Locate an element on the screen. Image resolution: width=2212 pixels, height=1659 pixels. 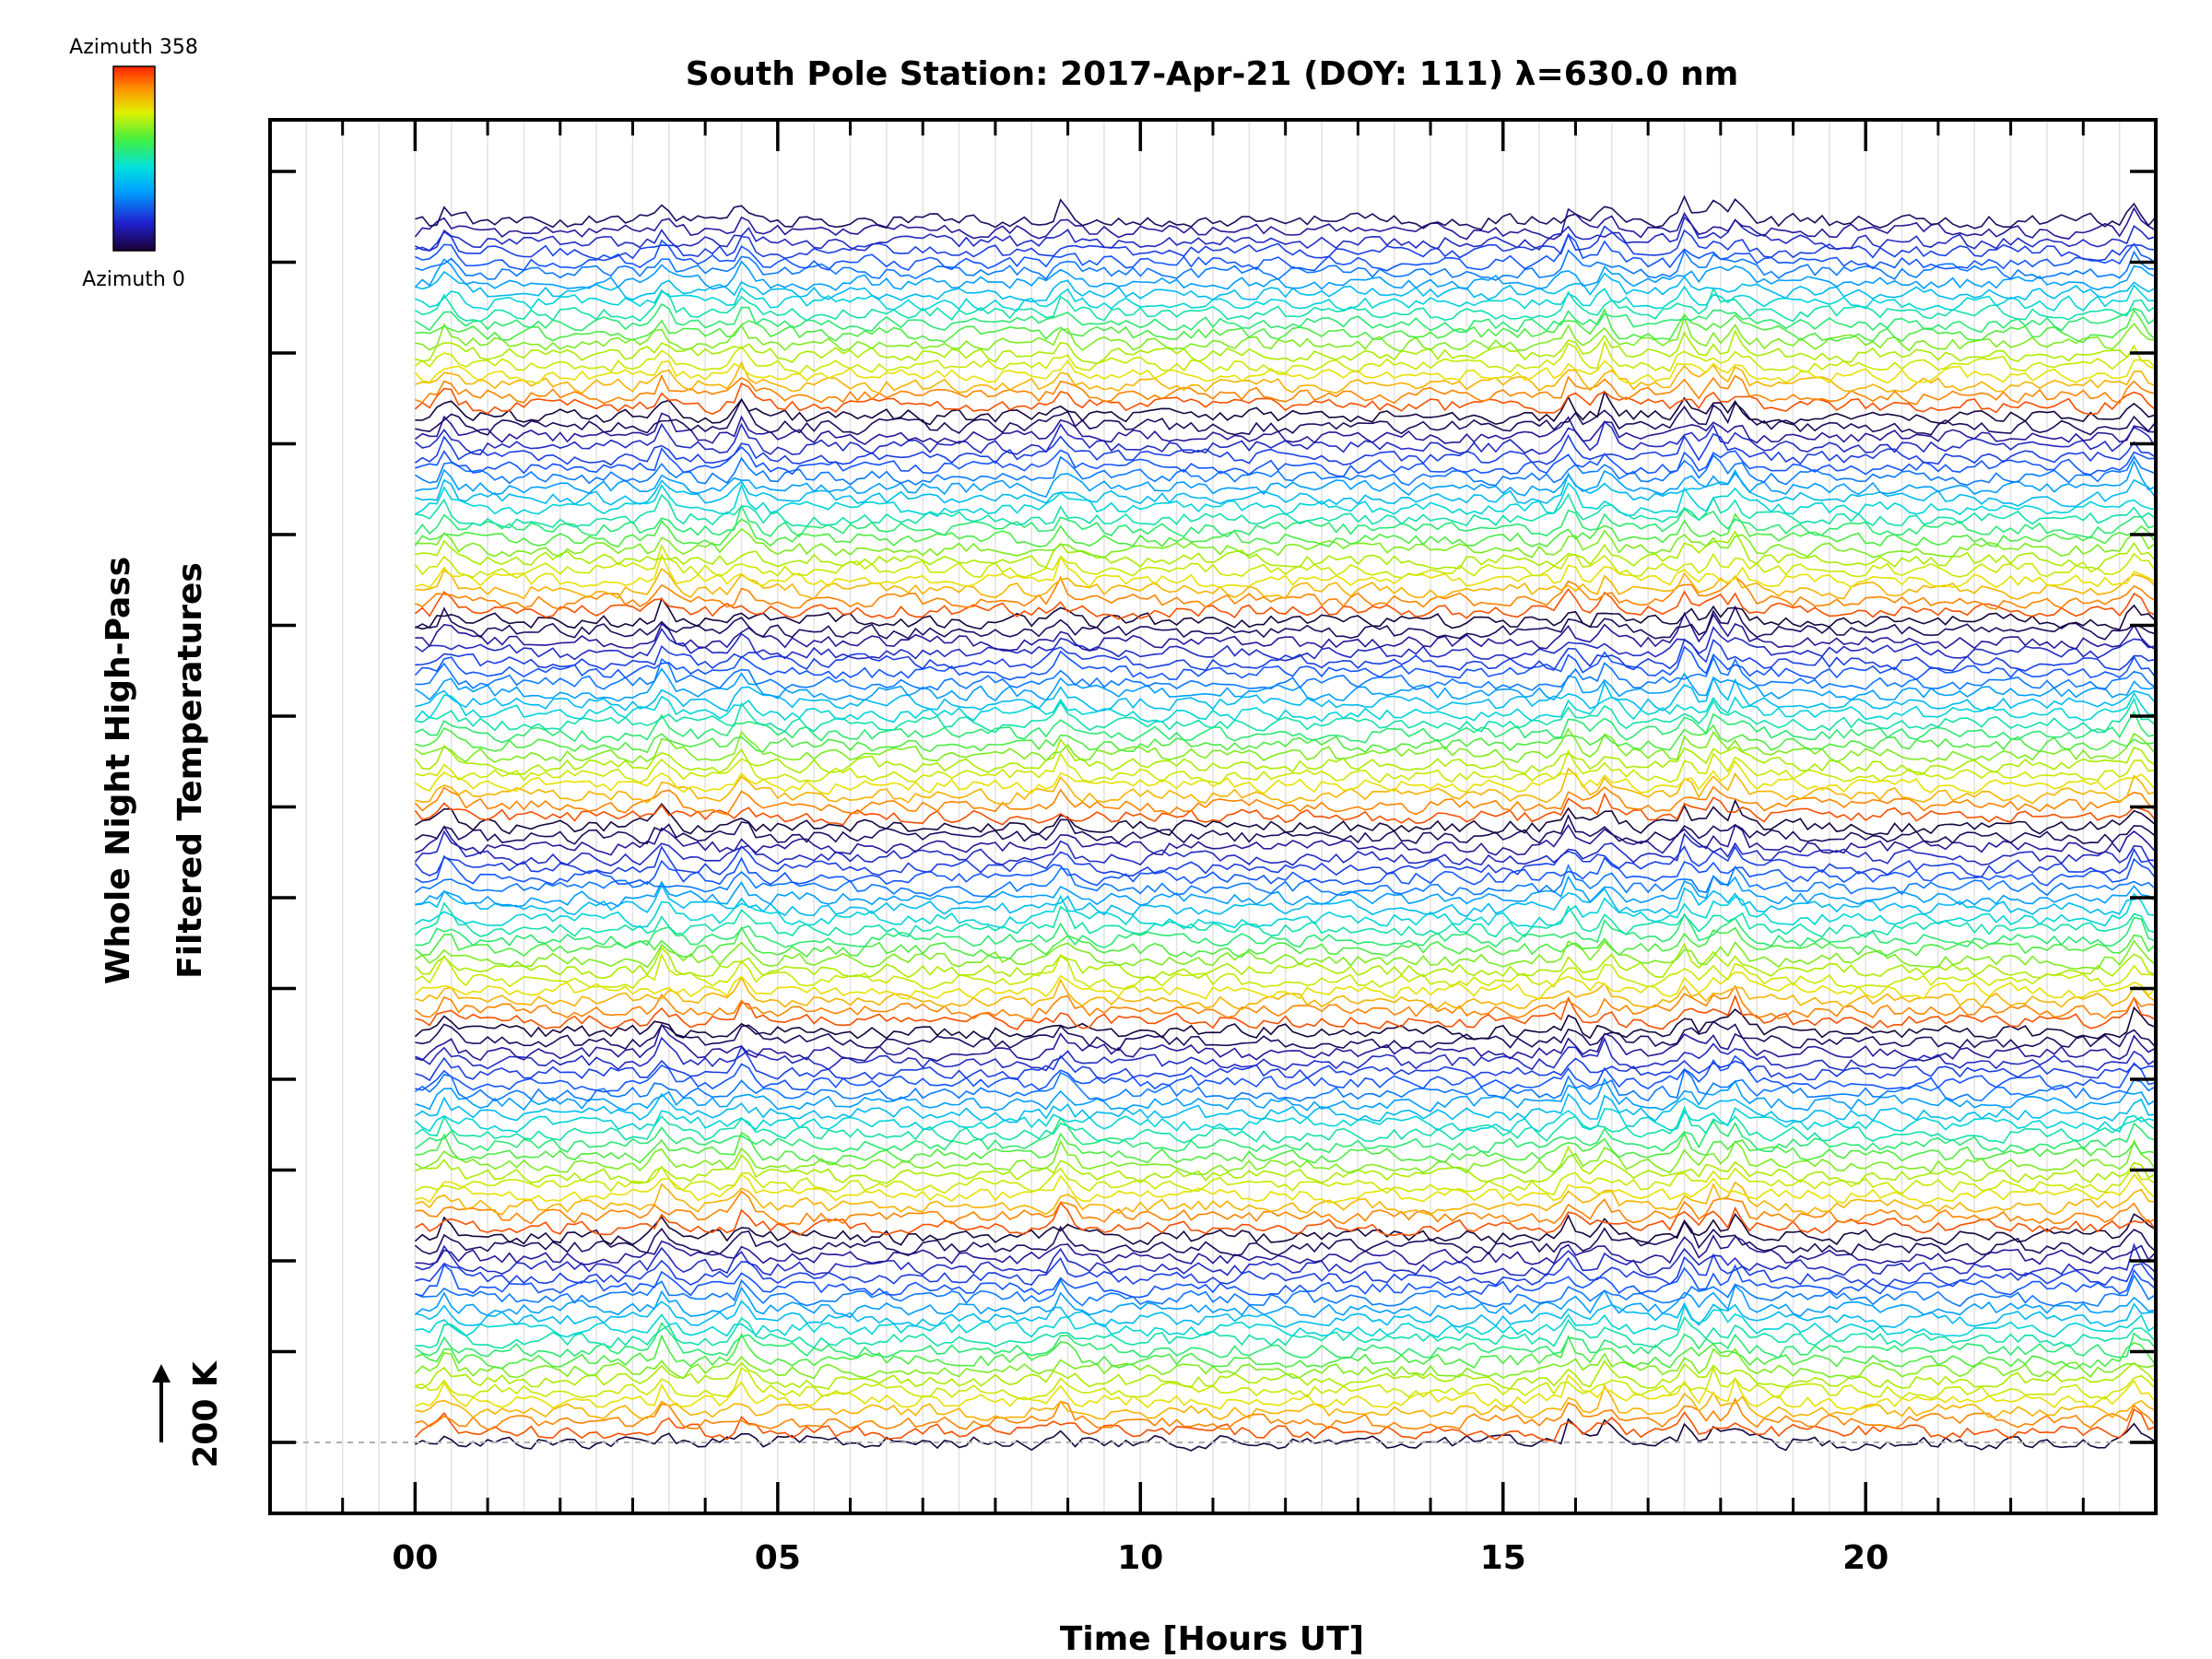
y-axis-label-line1: Whole Night High-Pass is located at coordinates (118, 770).